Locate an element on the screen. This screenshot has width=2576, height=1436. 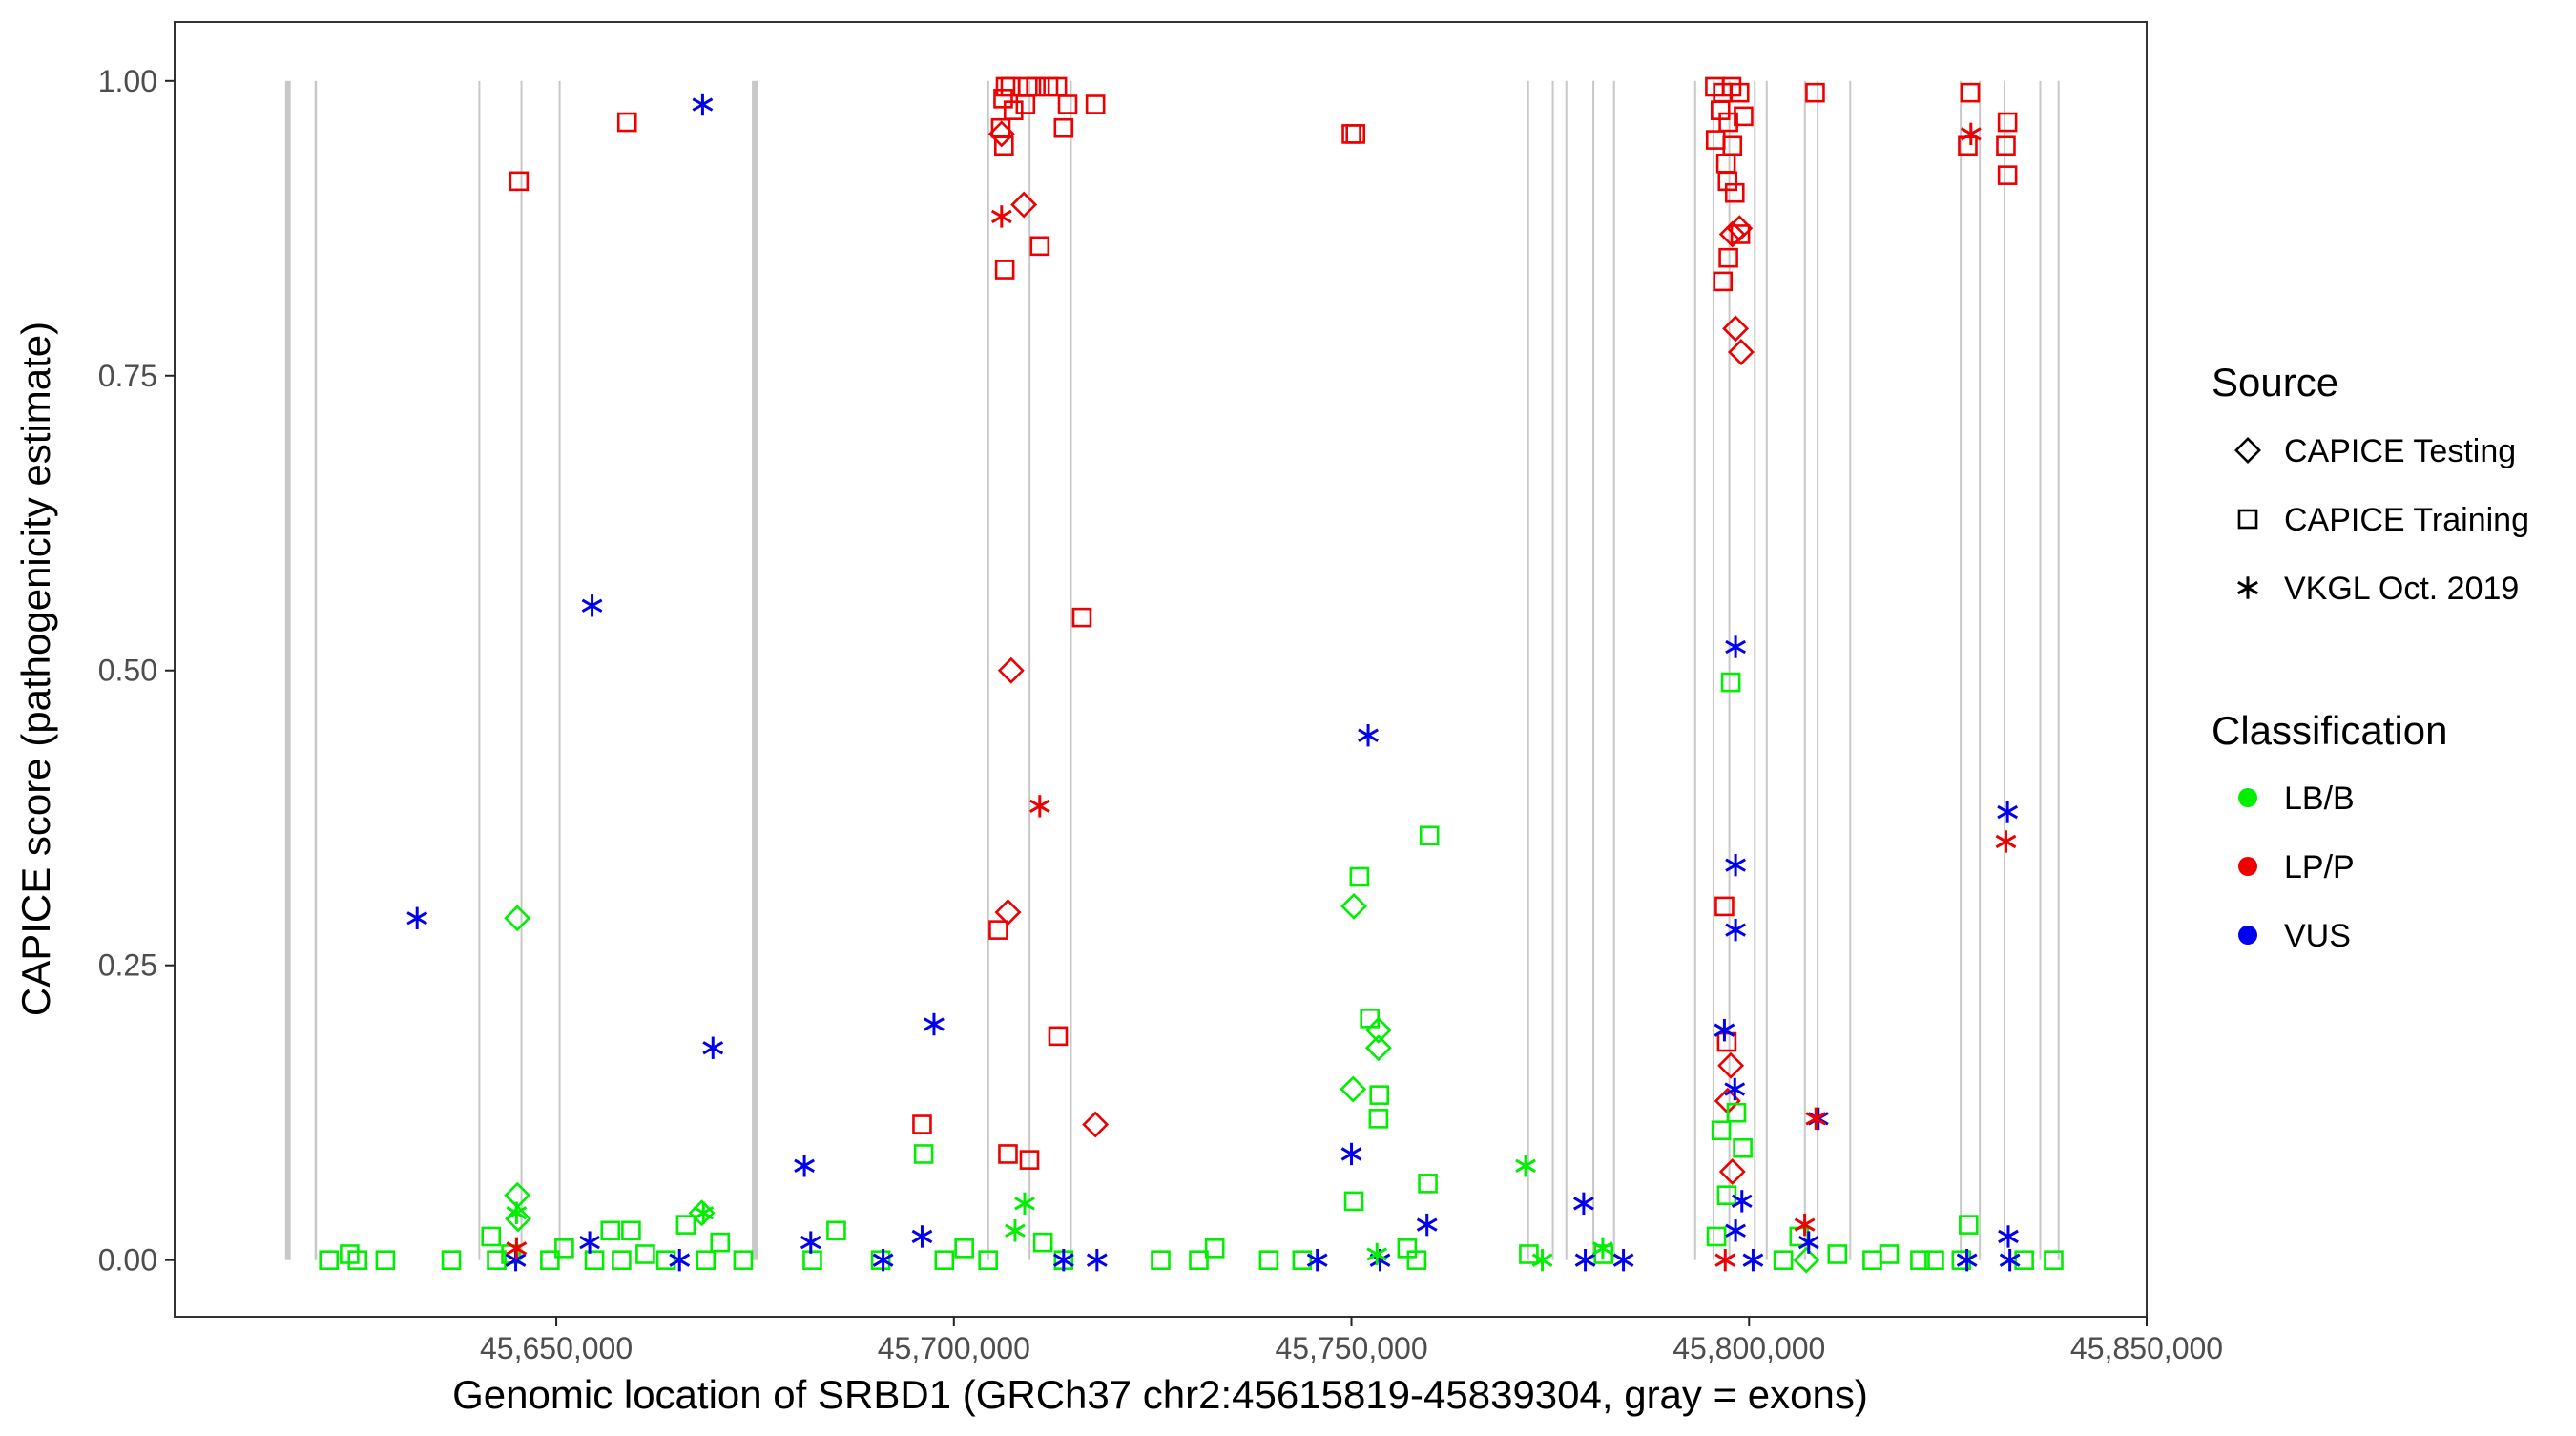
y-tick-label: 0.00 is located at coordinates (127, 1260).